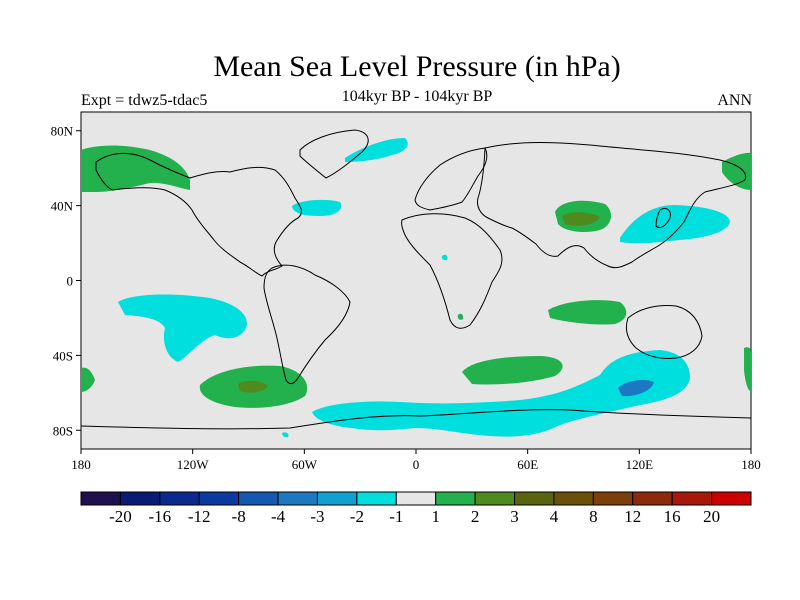  Describe the element at coordinates (640, 464) in the screenshot. I see `lon-tick-label: 120E` at that location.